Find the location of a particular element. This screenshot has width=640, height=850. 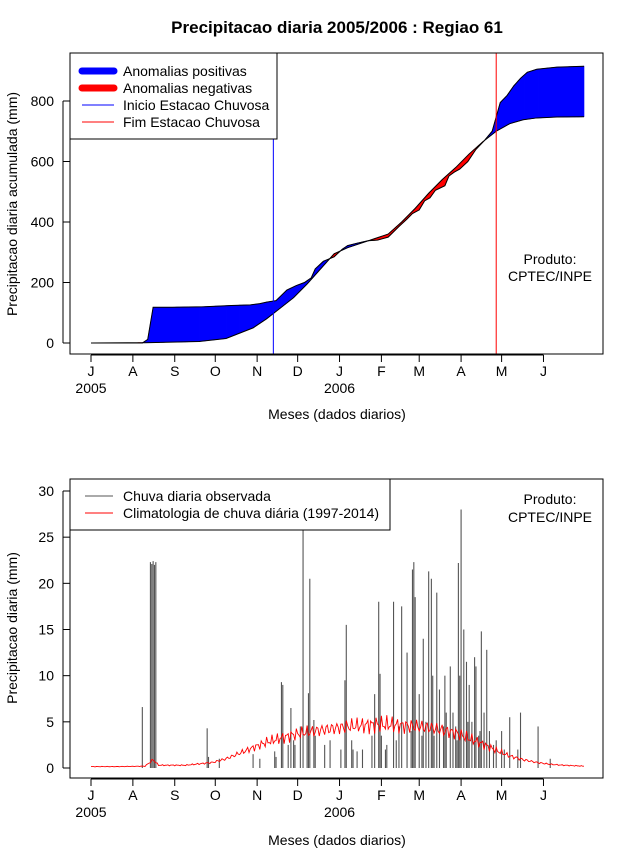

y-tick-label: 25 is located at coordinates (46, 537).